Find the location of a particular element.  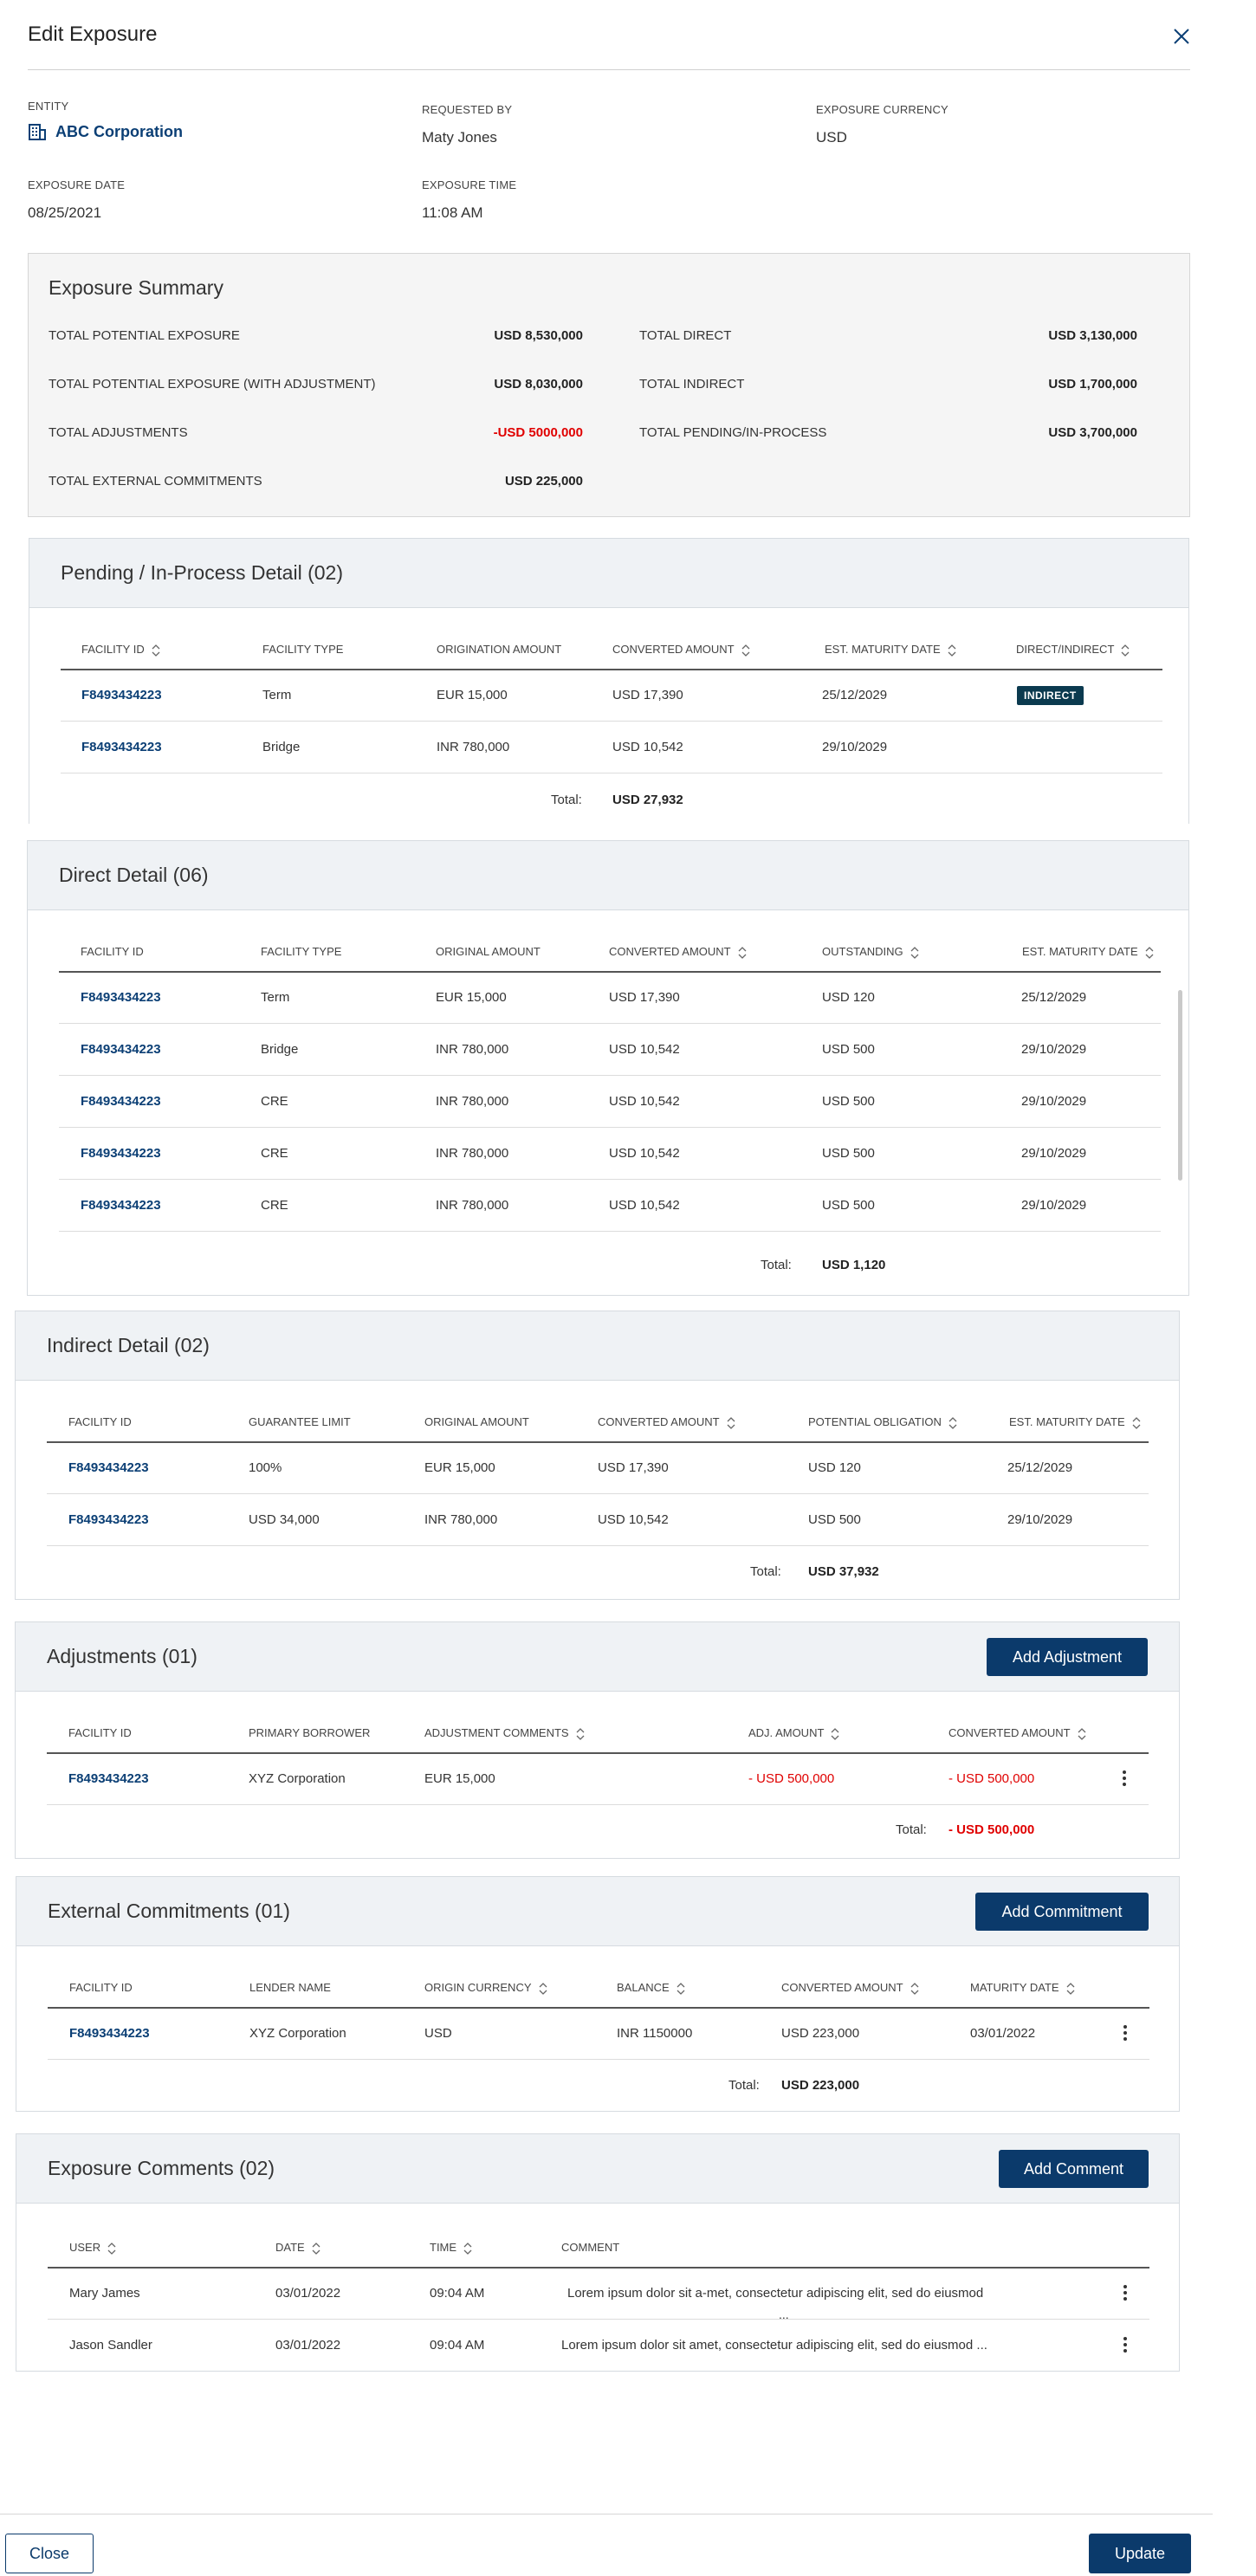

add-comment-button: Add Comment is located at coordinates (1074, 2169).